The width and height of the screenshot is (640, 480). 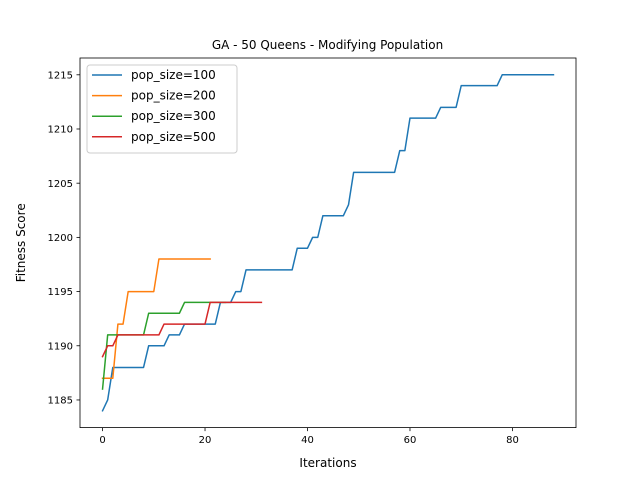 I want to click on x-tick-label: 80, so click(x=512, y=440).